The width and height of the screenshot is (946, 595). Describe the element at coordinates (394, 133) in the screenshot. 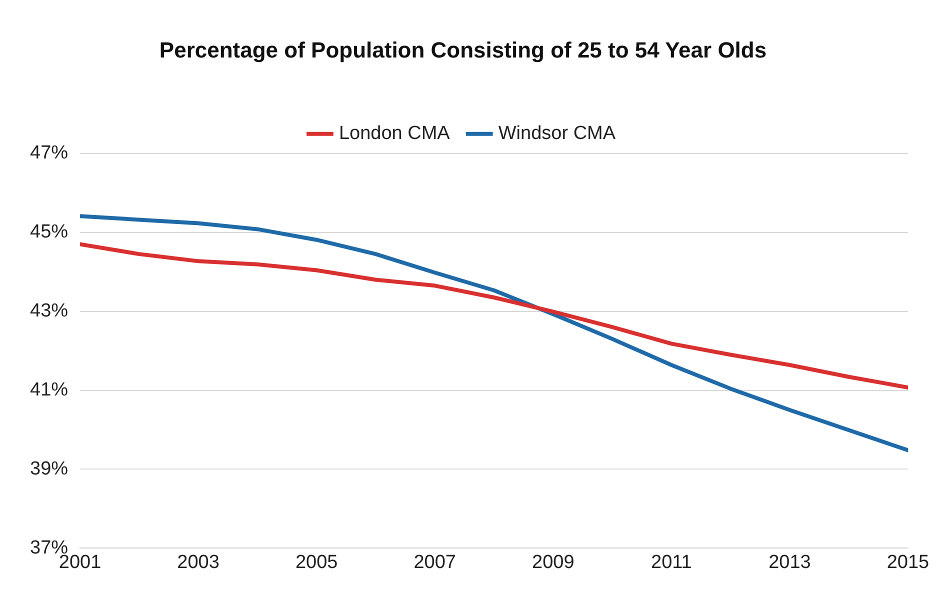

I see `legend-label: London CMA` at that location.